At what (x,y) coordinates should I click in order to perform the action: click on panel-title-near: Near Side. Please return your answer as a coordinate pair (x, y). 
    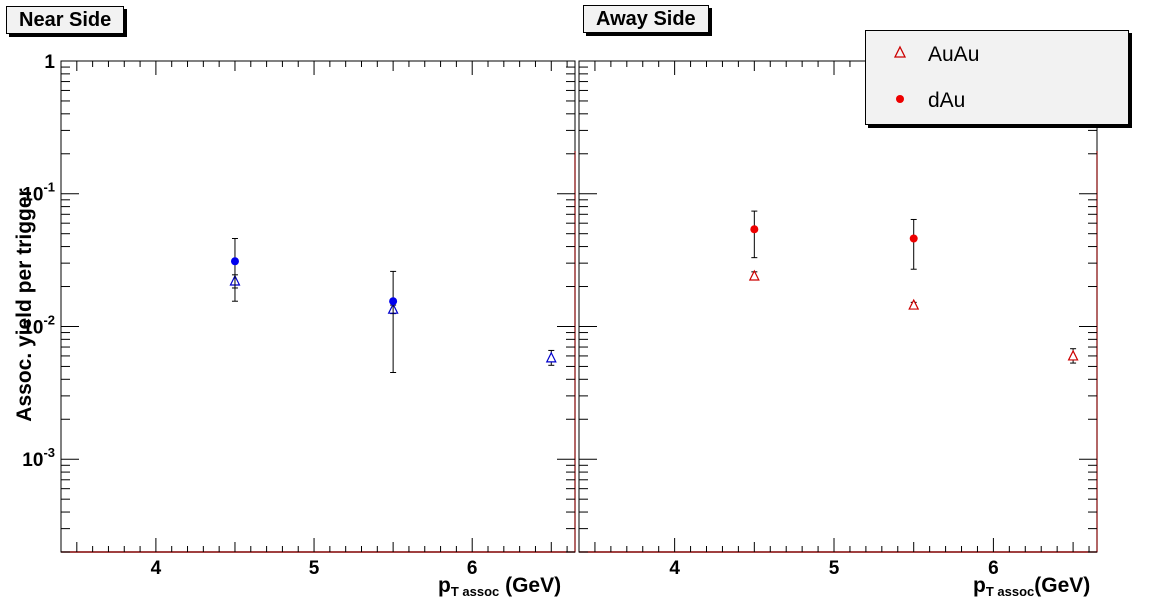
    Looking at the image, I should click on (65, 20).